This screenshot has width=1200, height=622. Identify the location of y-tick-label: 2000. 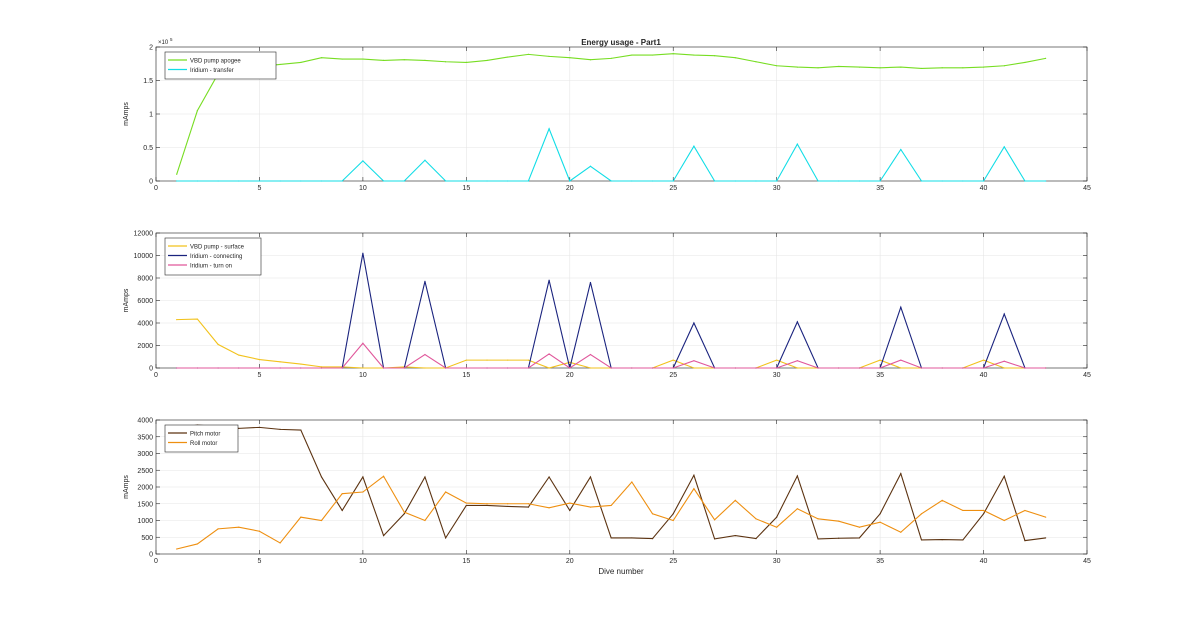
(145, 346).